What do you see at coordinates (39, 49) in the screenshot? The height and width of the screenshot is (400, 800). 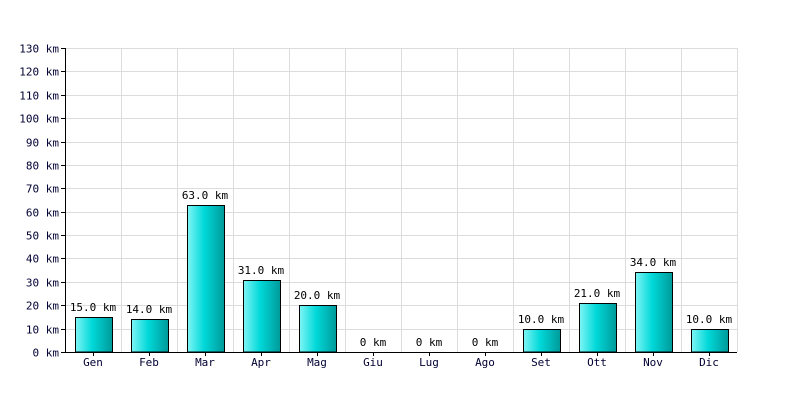 I see `y-tick-label: 130 km` at bounding box center [39, 49].